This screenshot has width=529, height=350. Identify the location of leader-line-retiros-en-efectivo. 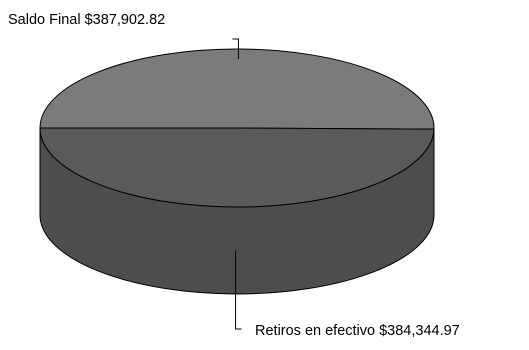
(238, 290).